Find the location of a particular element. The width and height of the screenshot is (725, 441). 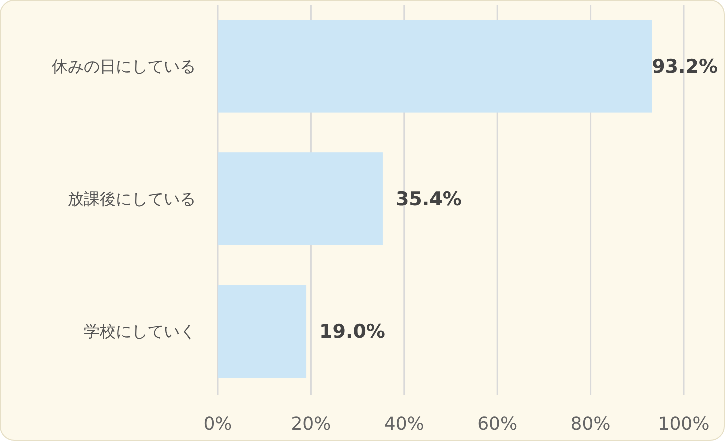

y-tick-label: 放課後にしている is located at coordinates (132, 199).